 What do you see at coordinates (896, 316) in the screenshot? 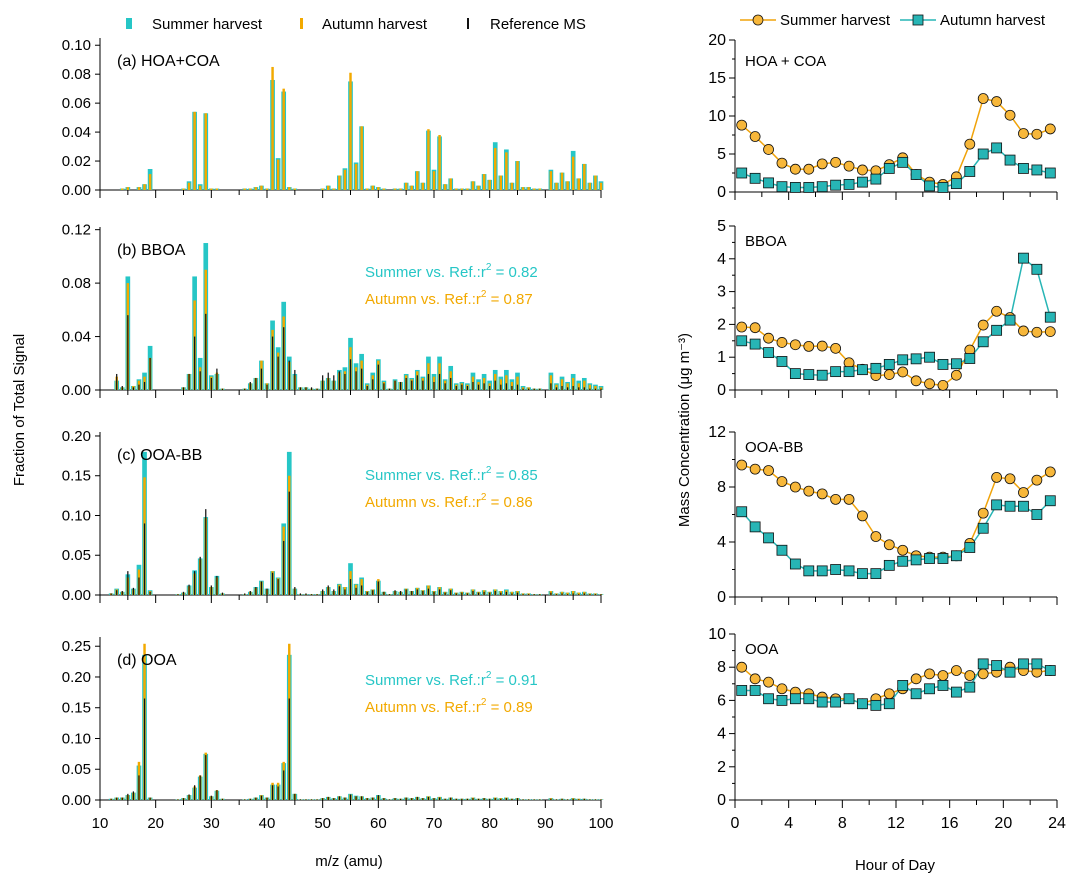
I see `line-autumn` at bounding box center [896, 316].